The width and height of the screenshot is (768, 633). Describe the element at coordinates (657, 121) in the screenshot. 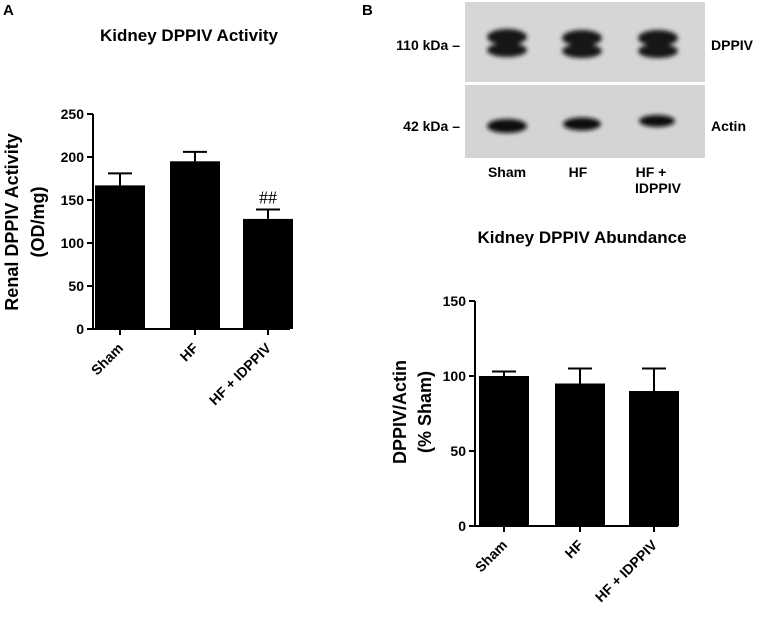

I see `actin-band-hf-idppiv` at that location.